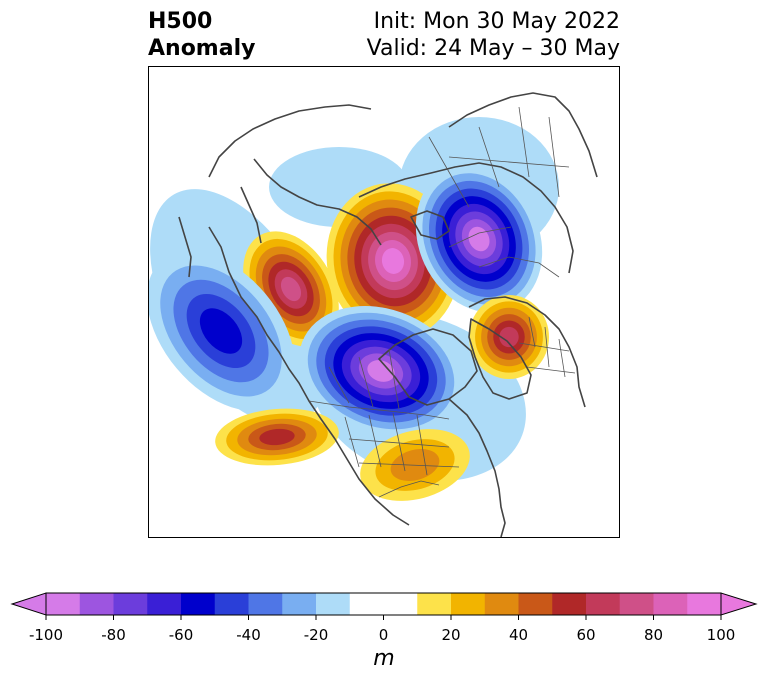 Image resolution: width=768 pixels, height=684 pixels. Describe the element at coordinates (547, 347) in the screenshot. I see `border-europe-countries` at that location.